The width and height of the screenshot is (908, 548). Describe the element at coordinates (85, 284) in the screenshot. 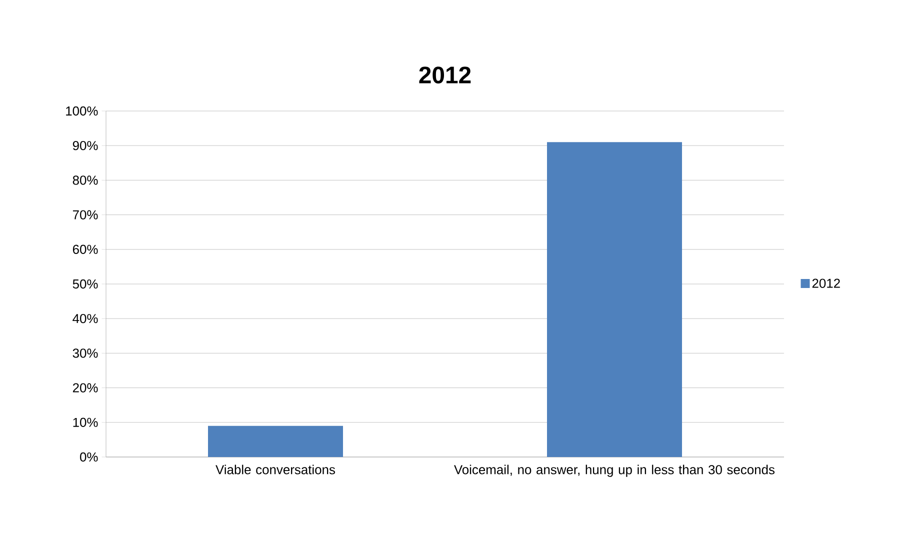

I see `y-tick-label: 50%` at that location.